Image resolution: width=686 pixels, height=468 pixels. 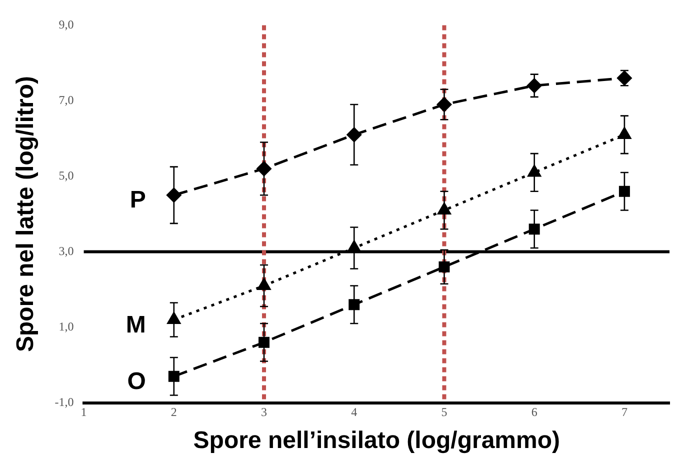 I want to click on y-tick-label: -1,0, so click(x=64, y=401).